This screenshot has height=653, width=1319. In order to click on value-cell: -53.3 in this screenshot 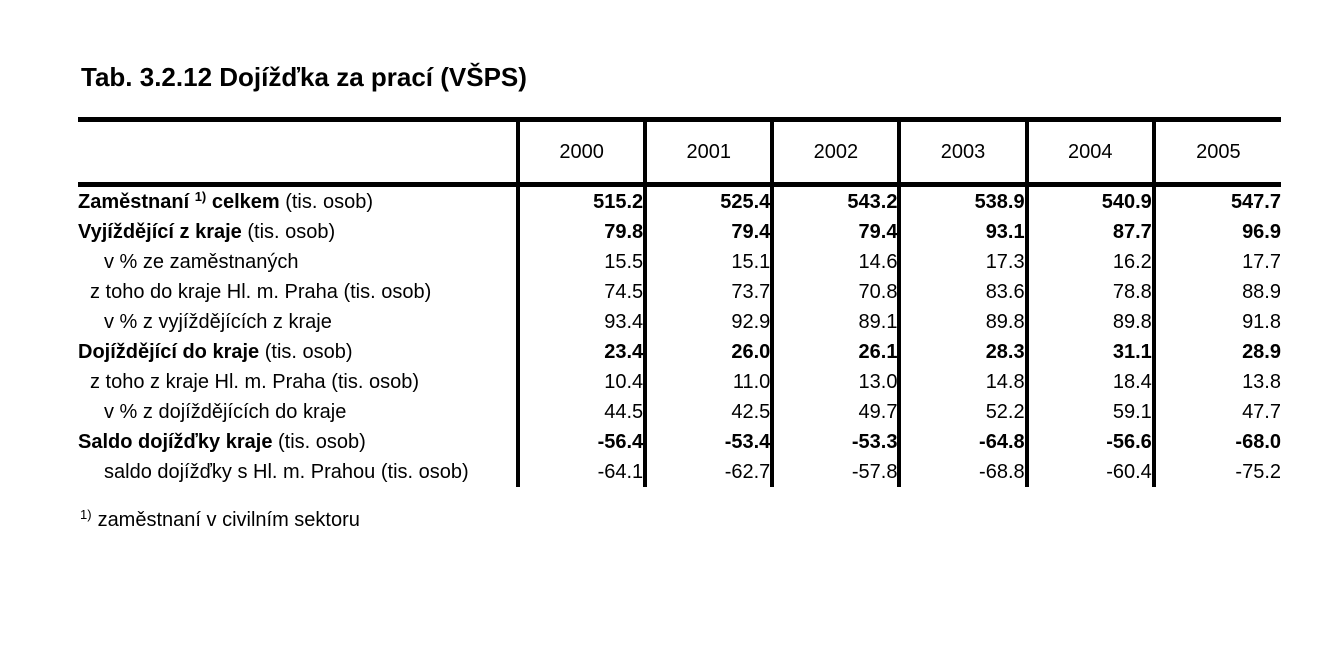, I will do `click(835, 442)`.